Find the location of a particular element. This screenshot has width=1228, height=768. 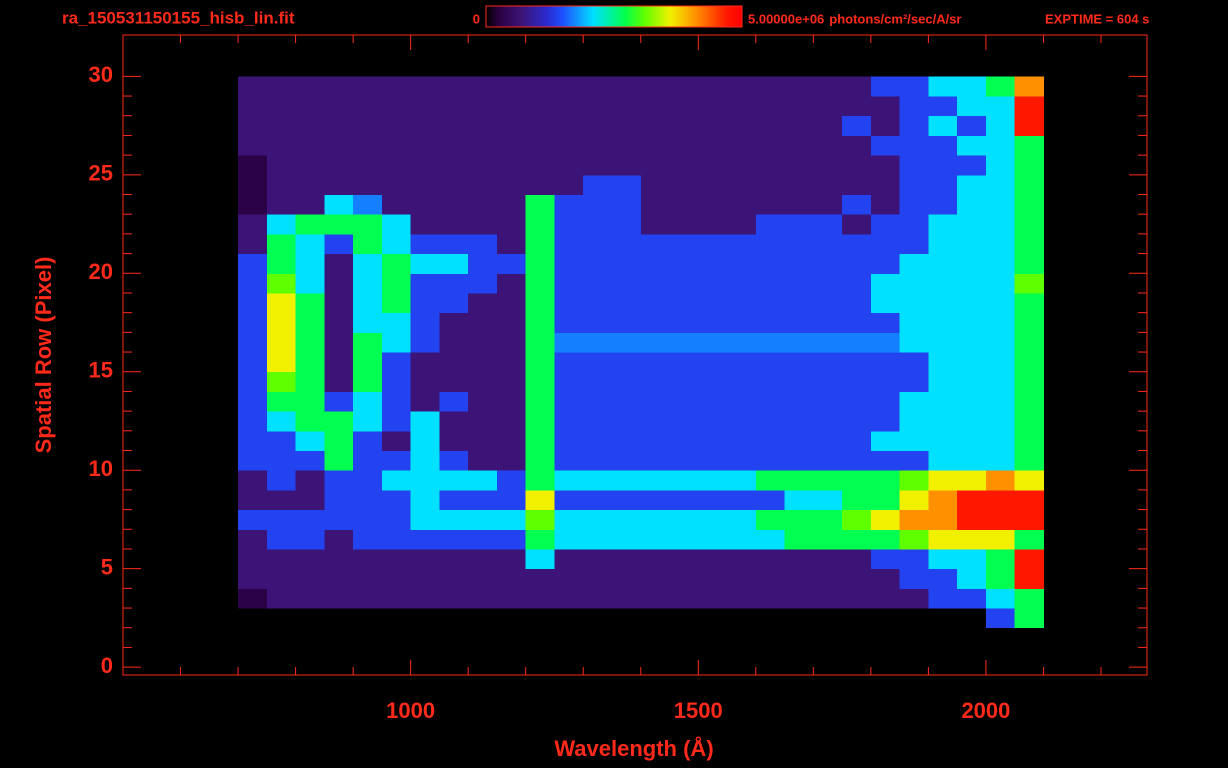

colorbar-label: photons/cm²/sec/A/sr is located at coordinates (895, 18).